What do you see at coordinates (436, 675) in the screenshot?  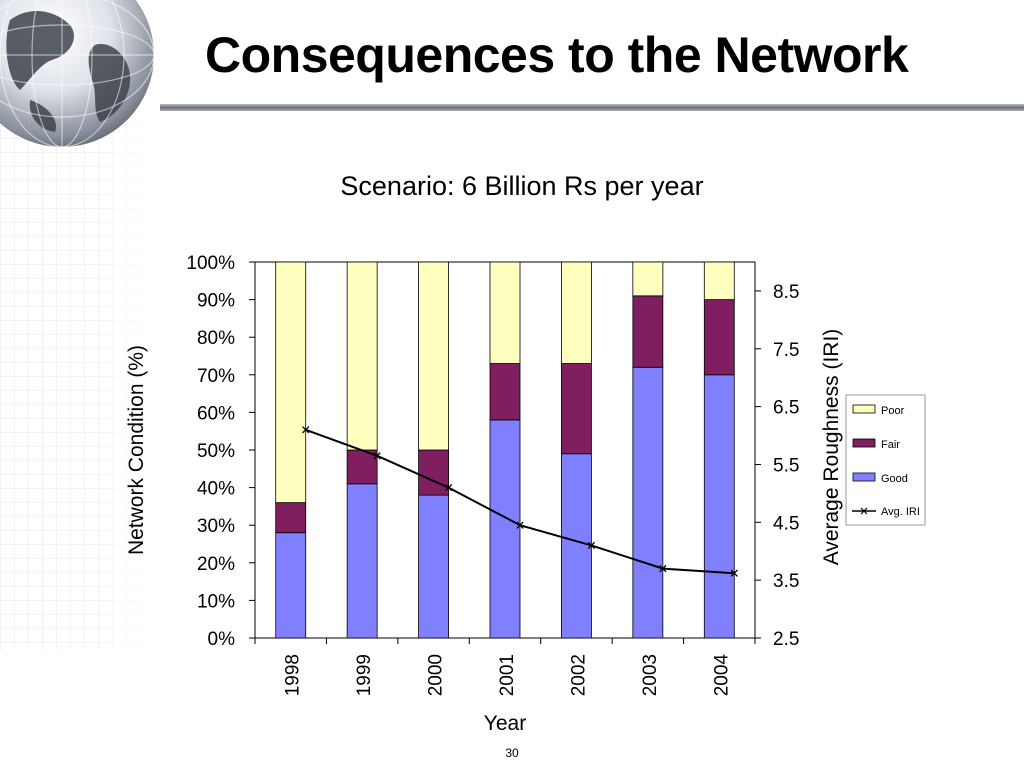 I see `x-tick-label-2000: 2000` at bounding box center [436, 675].